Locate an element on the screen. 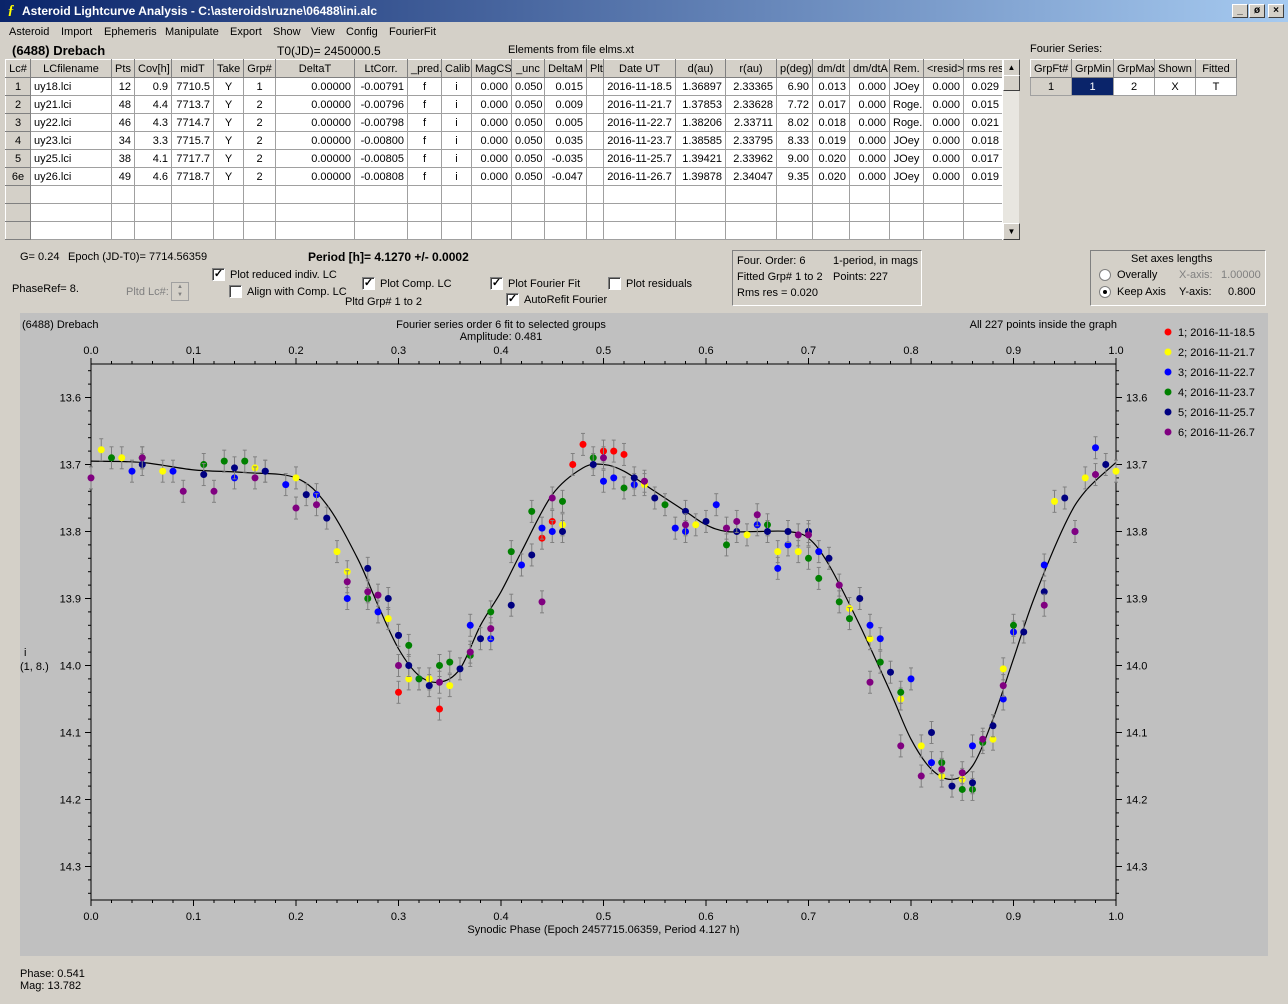 This screenshot has width=1288, height=1004. cell-midt: 7710.5 is located at coordinates (192, 86).